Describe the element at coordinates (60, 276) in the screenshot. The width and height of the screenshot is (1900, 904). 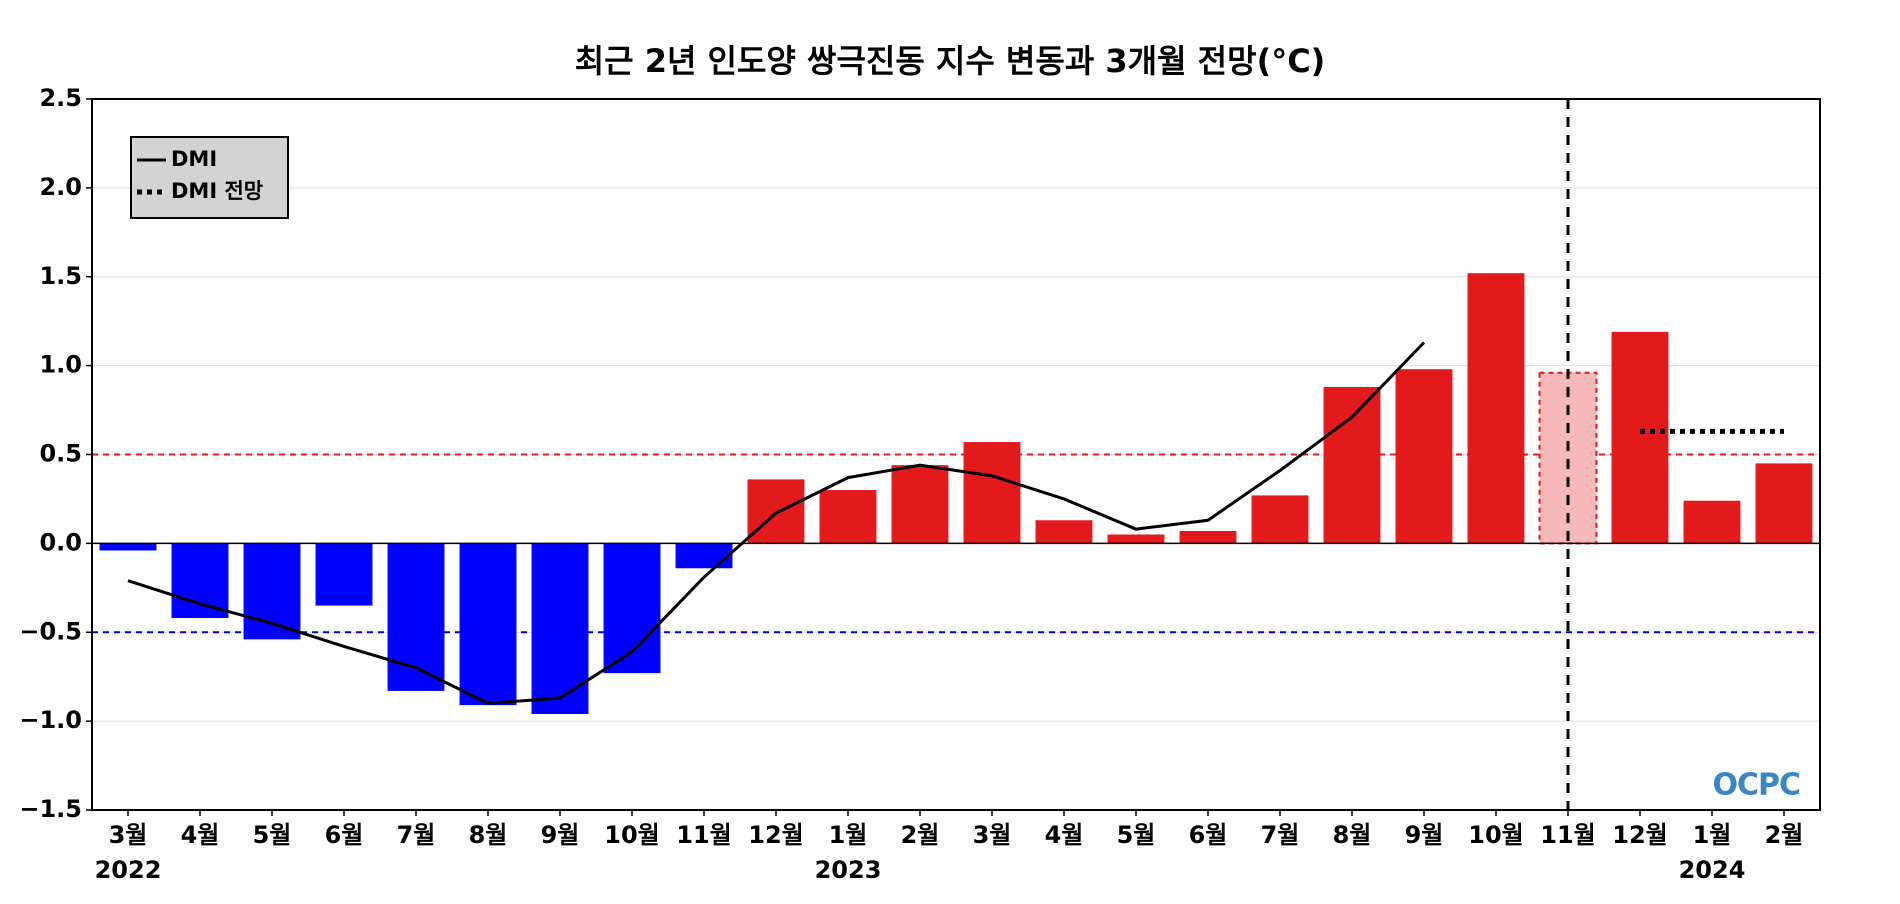
I see `y-tick-label: 1.5` at that location.